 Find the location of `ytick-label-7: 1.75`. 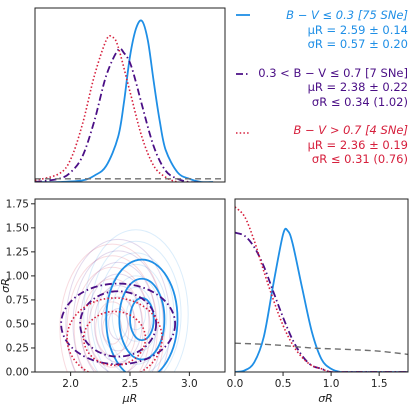

ytick-label-7: 1.75 is located at coordinates (17, 204).